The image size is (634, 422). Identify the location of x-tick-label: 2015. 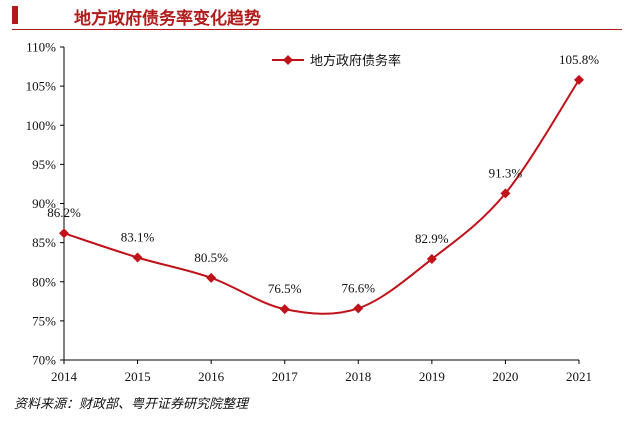
(138, 376).